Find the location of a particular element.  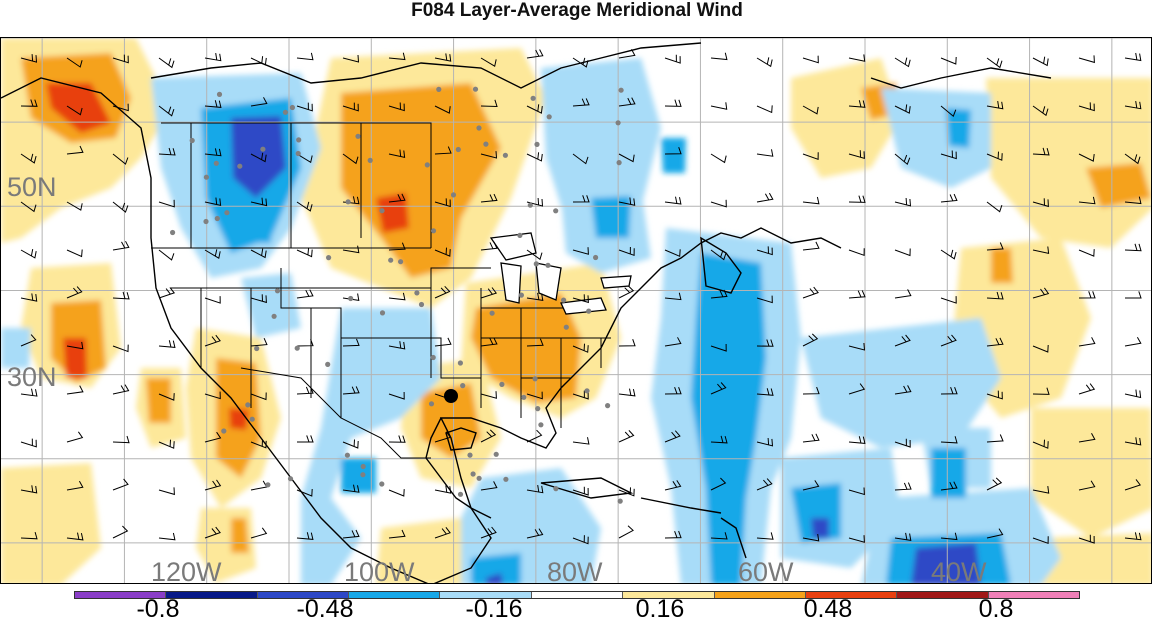

colorbar-tick-label: -0.48 is located at coordinates (325, 609).